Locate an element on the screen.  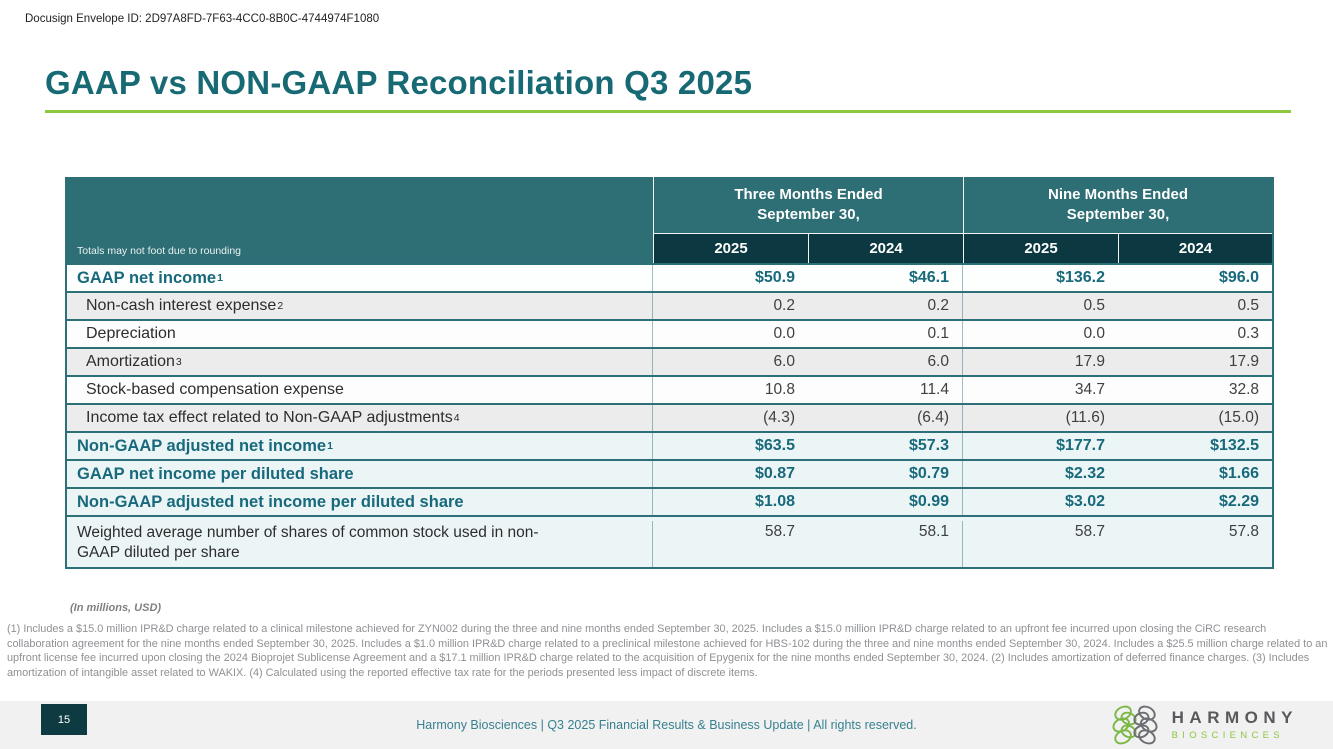
page-number-text: 15 is located at coordinates (64, 719).